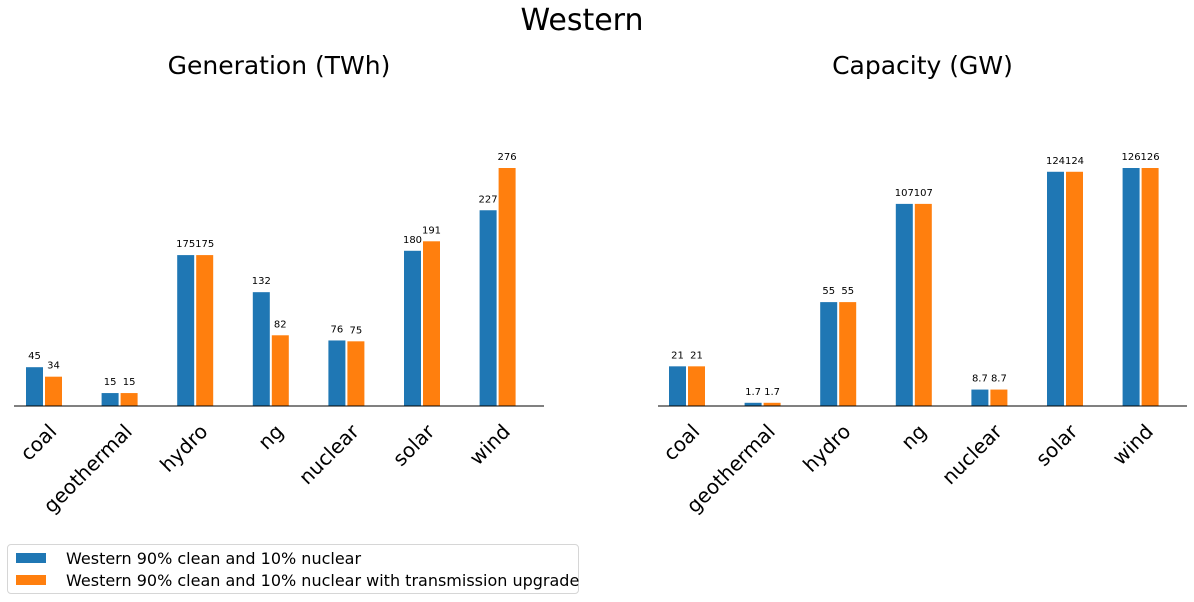 The height and width of the screenshot is (602, 1194). What do you see at coordinates (214, 558) in the screenshot?
I see `legend-label-series-a: Western 90% clean and 10% nuclear` at bounding box center [214, 558].